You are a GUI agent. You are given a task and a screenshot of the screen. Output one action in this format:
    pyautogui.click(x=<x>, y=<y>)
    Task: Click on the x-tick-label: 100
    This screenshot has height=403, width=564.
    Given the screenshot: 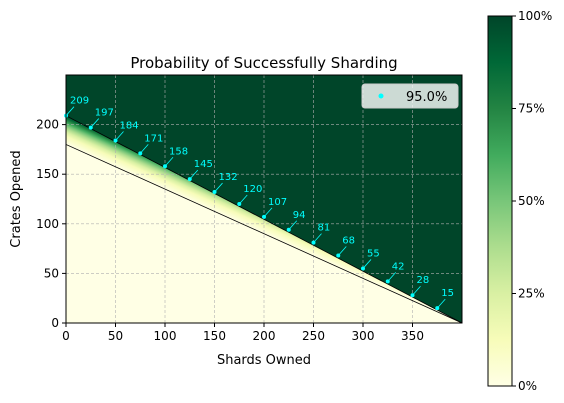 What is the action you would take?
    pyautogui.click(x=165, y=336)
    